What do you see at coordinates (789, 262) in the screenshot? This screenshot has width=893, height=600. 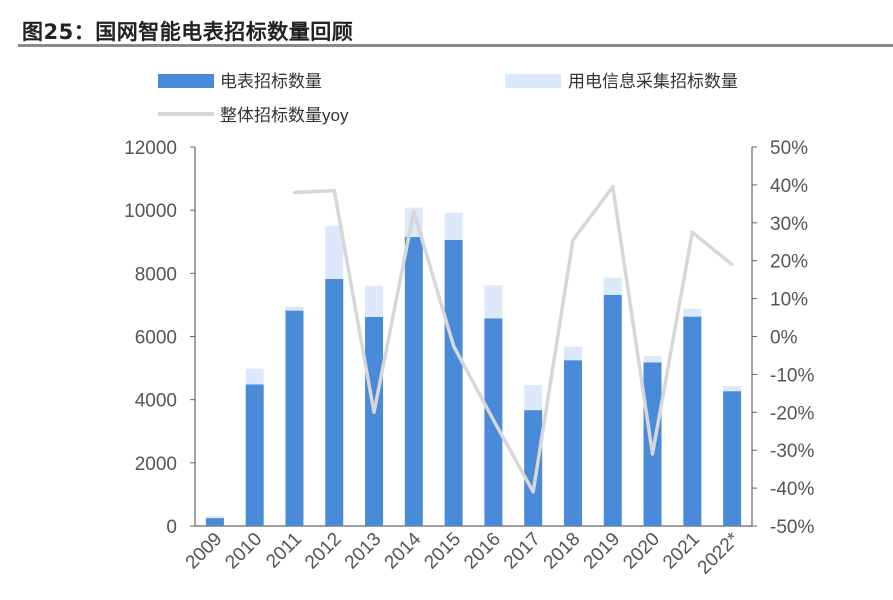 I see `right-tick-label: 20%` at bounding box center [789, 262].